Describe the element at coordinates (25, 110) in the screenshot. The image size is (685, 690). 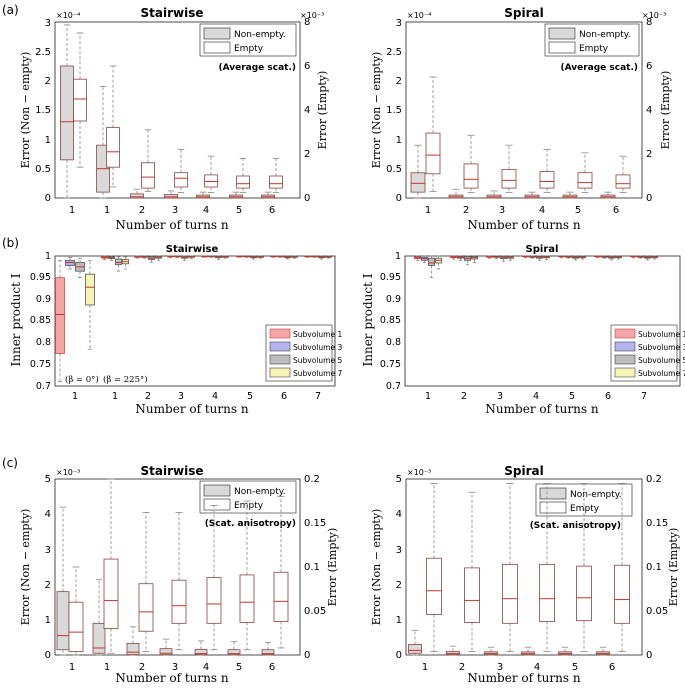
I see `y-axis-label-left: Error (Non − empty)` at that location.